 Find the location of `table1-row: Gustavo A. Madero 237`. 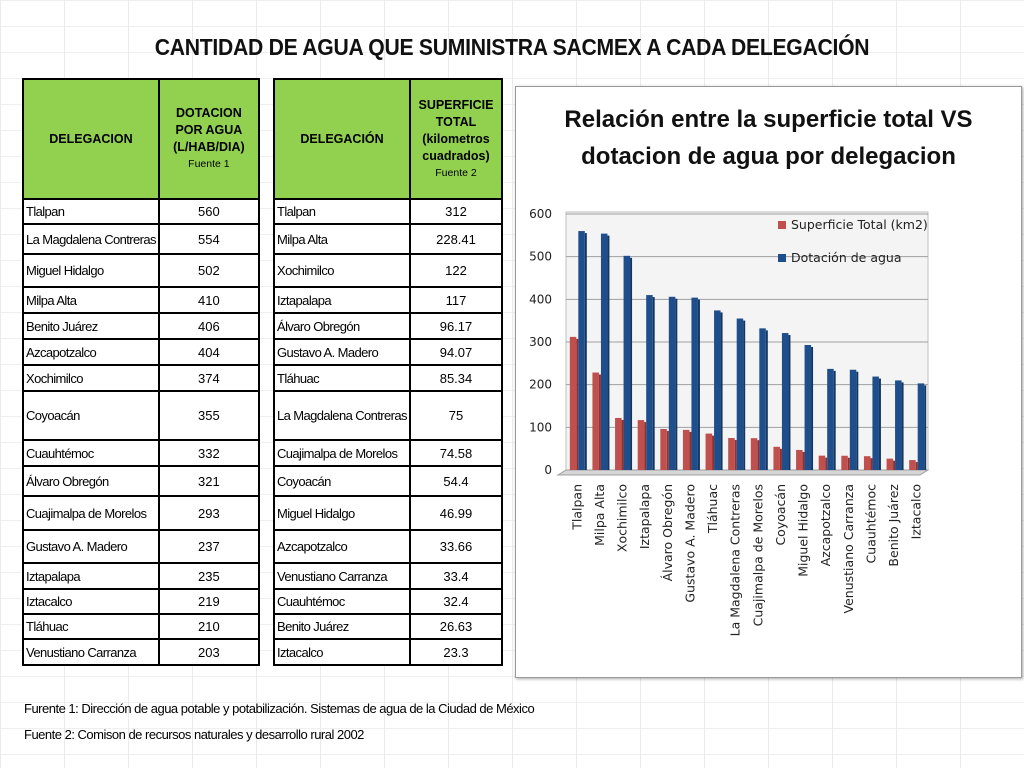

table1-row: Gustavo A. Madero 237 is located at coordinates (141, 546).